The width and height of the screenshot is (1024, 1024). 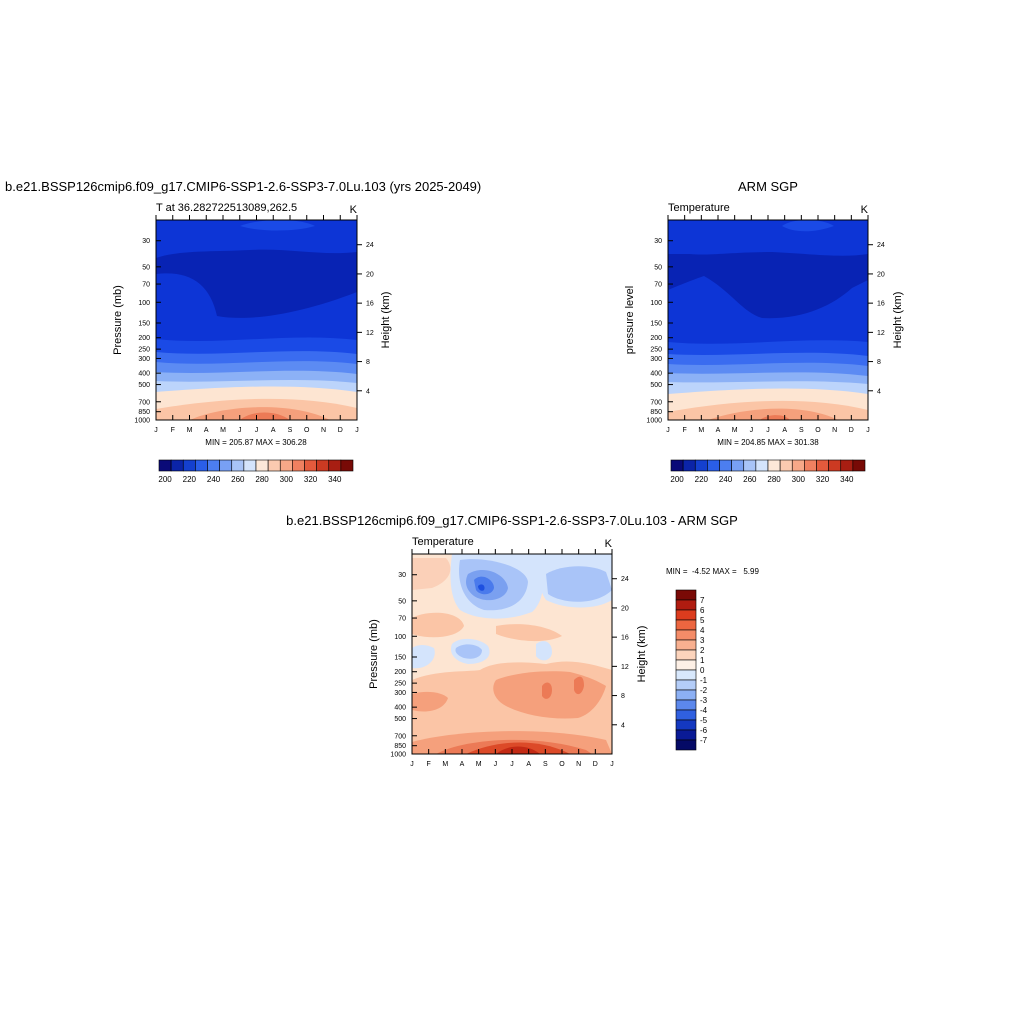 I want to click on model-ylabel-right: Height (km), so click(x=386, y=320).